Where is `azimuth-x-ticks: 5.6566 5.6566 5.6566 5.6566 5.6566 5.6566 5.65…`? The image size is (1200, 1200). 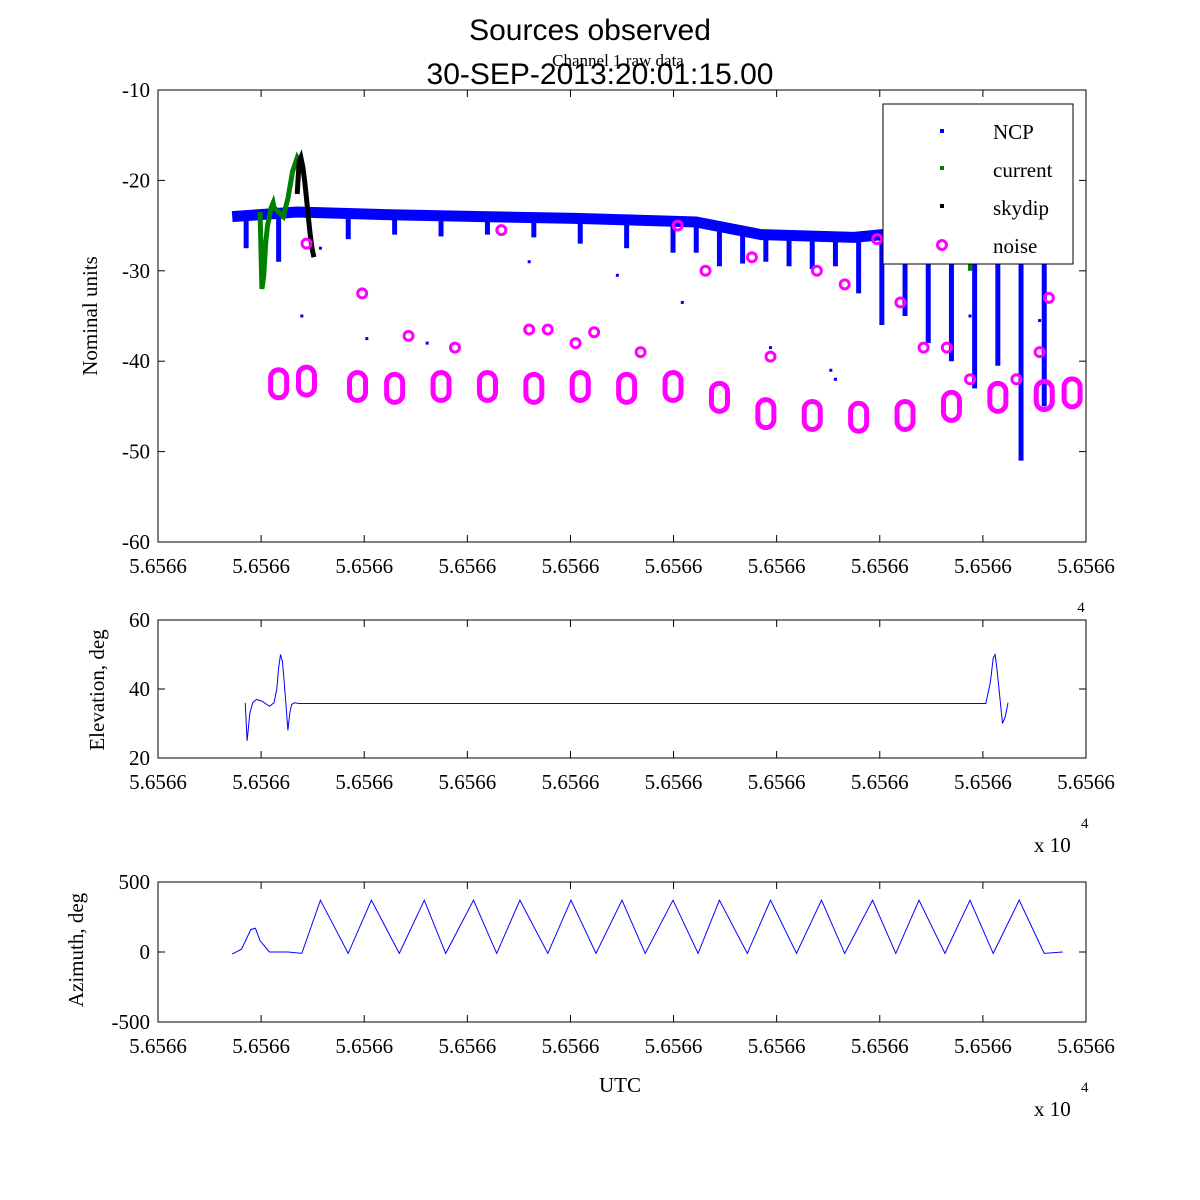 azimuth-x-ticks: 5.6566 5.6566 5.6566 5.6566 5.6566 5.6566 5.65… is located at coordinates (622, 970).